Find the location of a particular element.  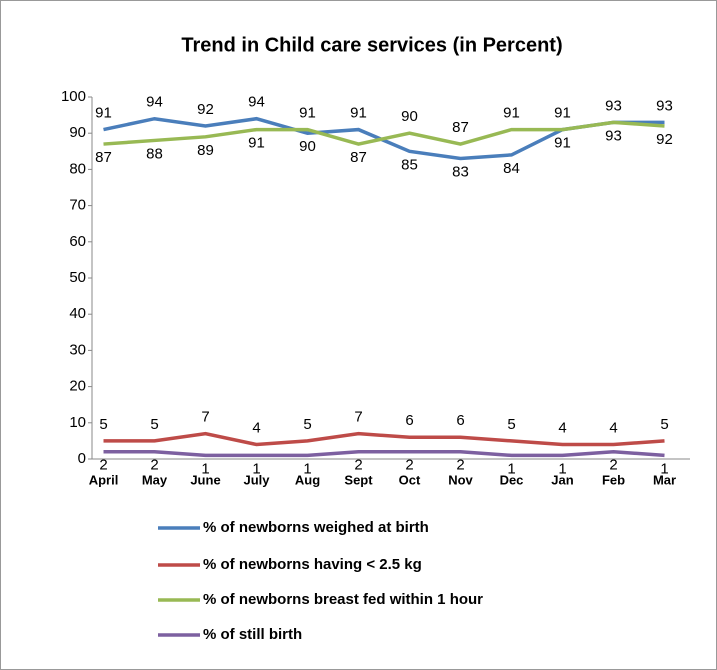

y-tick-label: 10 is located at coordinates (77, 422).